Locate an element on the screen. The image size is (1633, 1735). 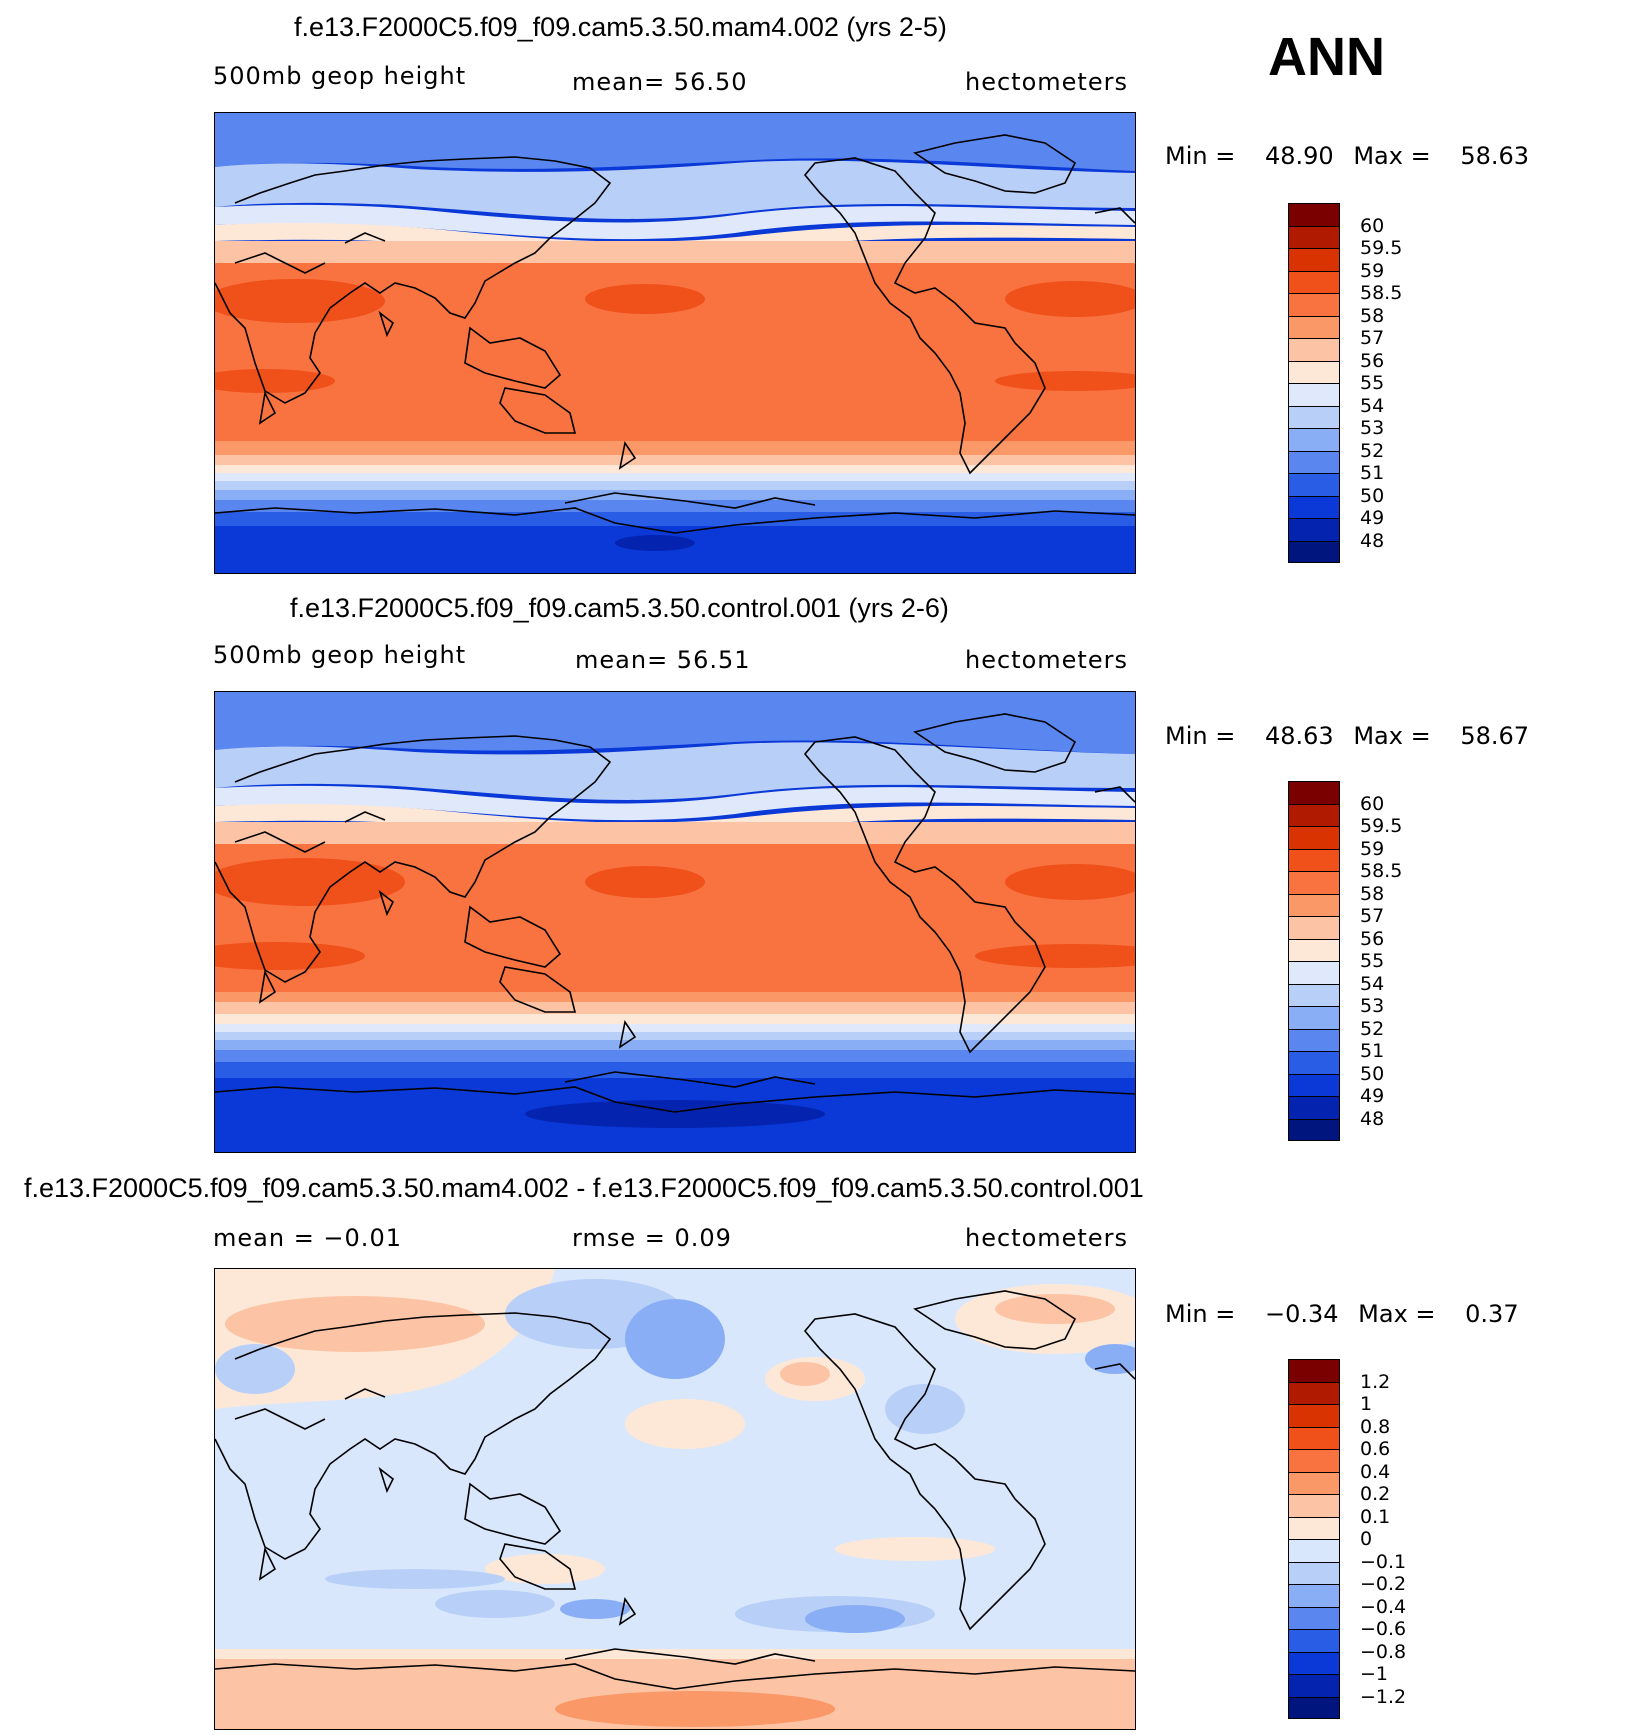
colorbar-tick-label: 1.2 is located at coordinates (1375, 1381).